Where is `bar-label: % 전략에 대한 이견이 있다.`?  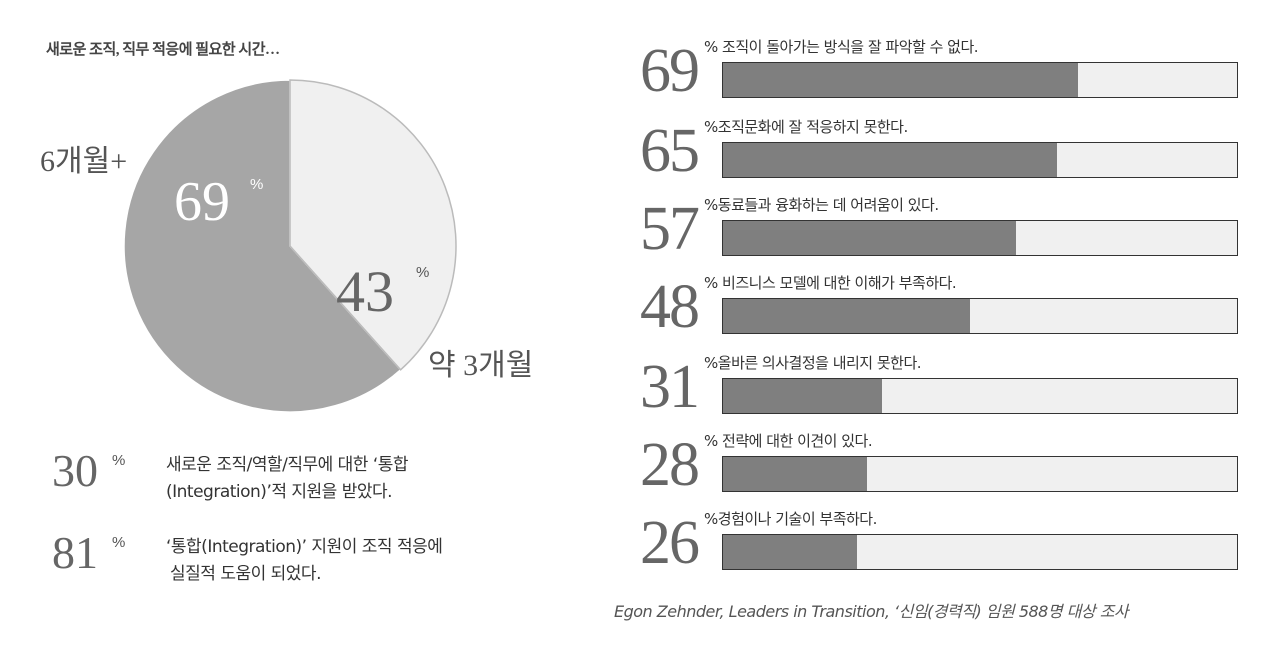
bar-label: % 전략에 대한 이견이 있다. is located at coordinates (788, 440).